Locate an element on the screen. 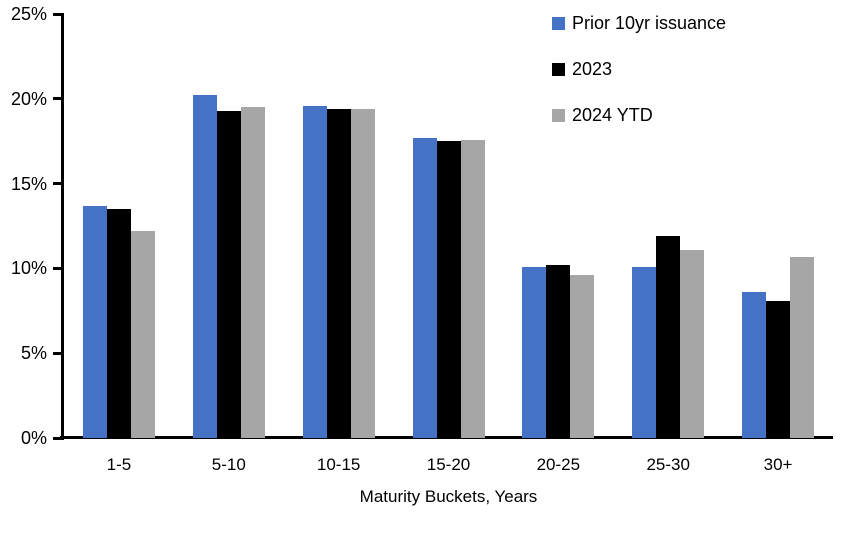  legend-item: 2024 YTD is located at coordinates (639, 115).